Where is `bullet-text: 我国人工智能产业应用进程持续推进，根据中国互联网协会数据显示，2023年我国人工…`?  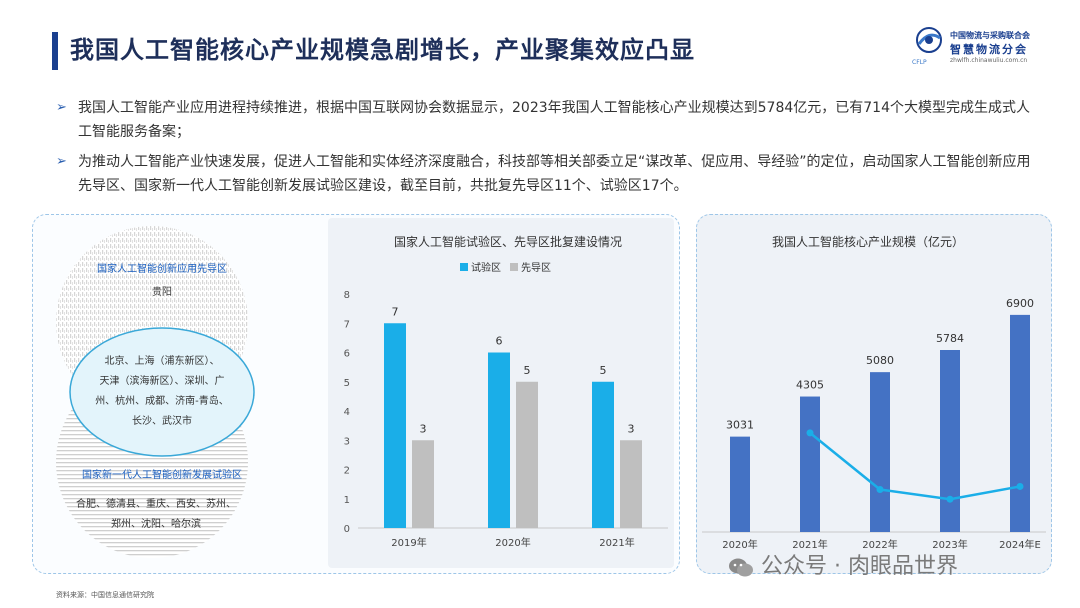
bullet-text: 我国人工智能产业应用进程持续推进，根据中国互联网协会数据显示，2023年我国人工… is located at coordinates (554, 120).